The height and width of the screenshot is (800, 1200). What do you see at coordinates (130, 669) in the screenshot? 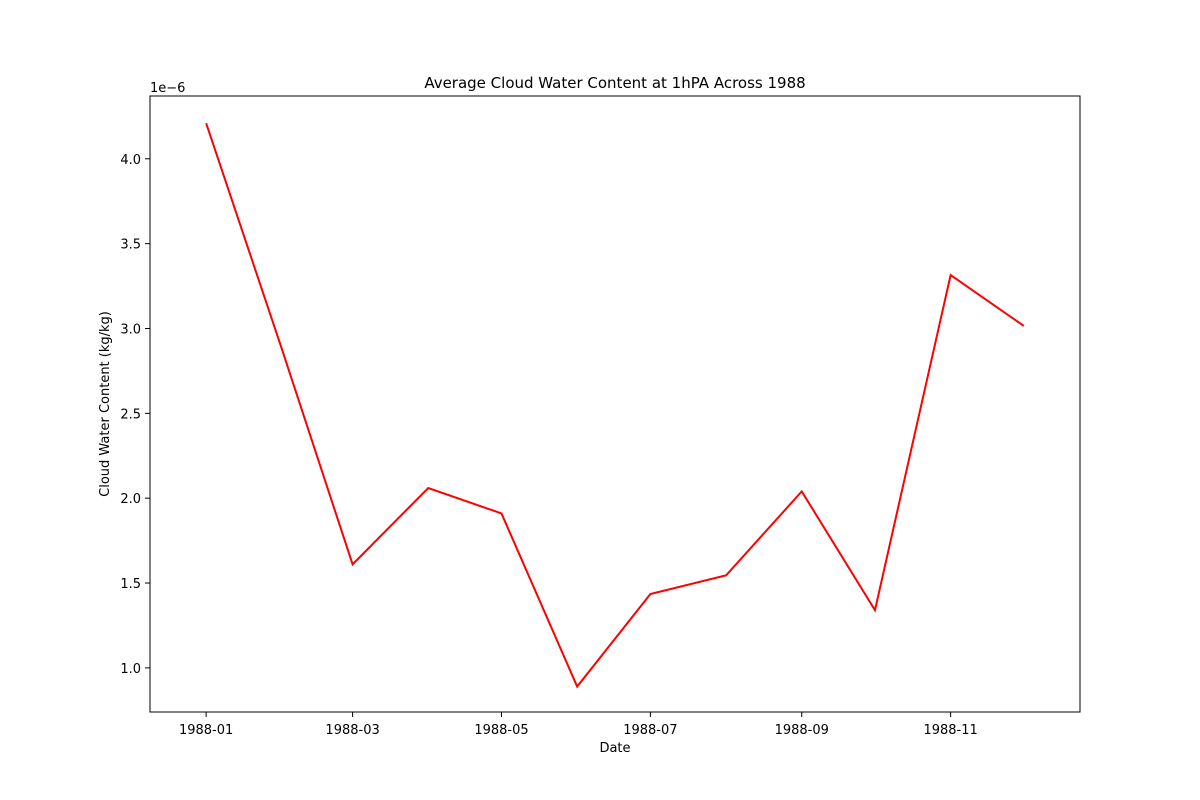
I see `y-tick-label: 1.0` at bounding box center [130, 669].